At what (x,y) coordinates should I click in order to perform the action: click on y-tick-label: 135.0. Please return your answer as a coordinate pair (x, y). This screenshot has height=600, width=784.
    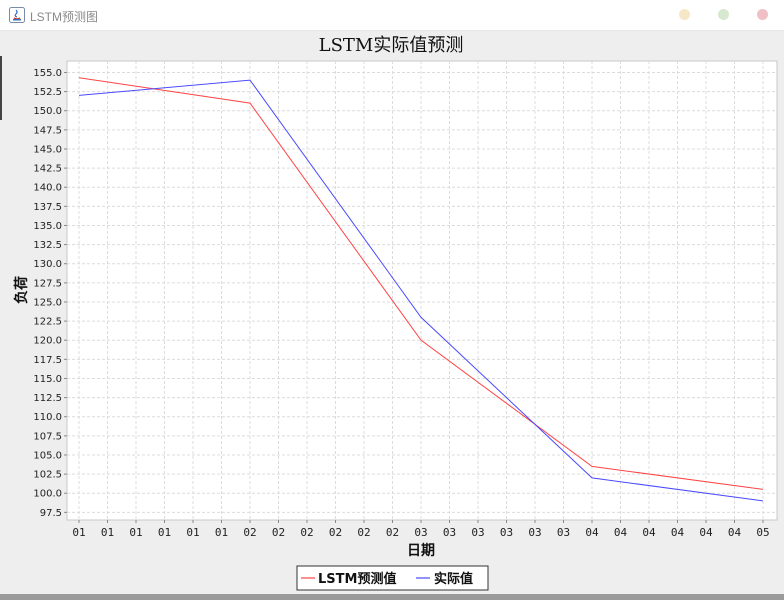
    Looking at the image, I should click on (47, 226).